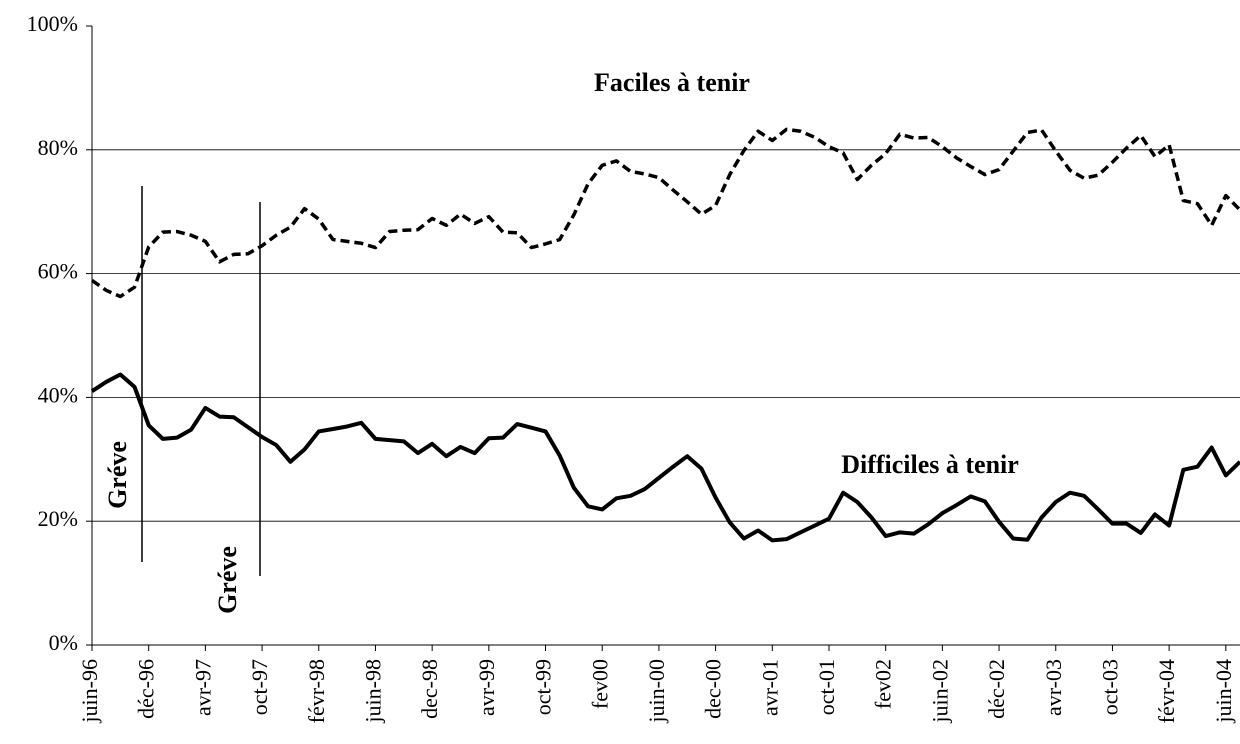 This screenshot has width=1240, height=744. I want to click on series-label: Difficiles à tenir, so click(930, 464).